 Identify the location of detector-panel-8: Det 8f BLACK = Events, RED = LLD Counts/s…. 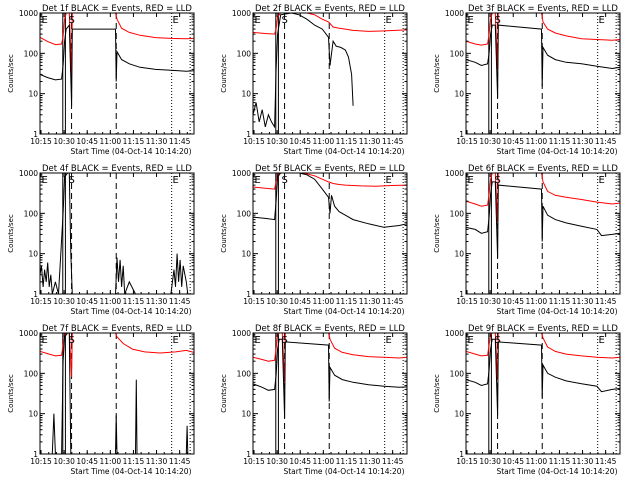
(314, 400).